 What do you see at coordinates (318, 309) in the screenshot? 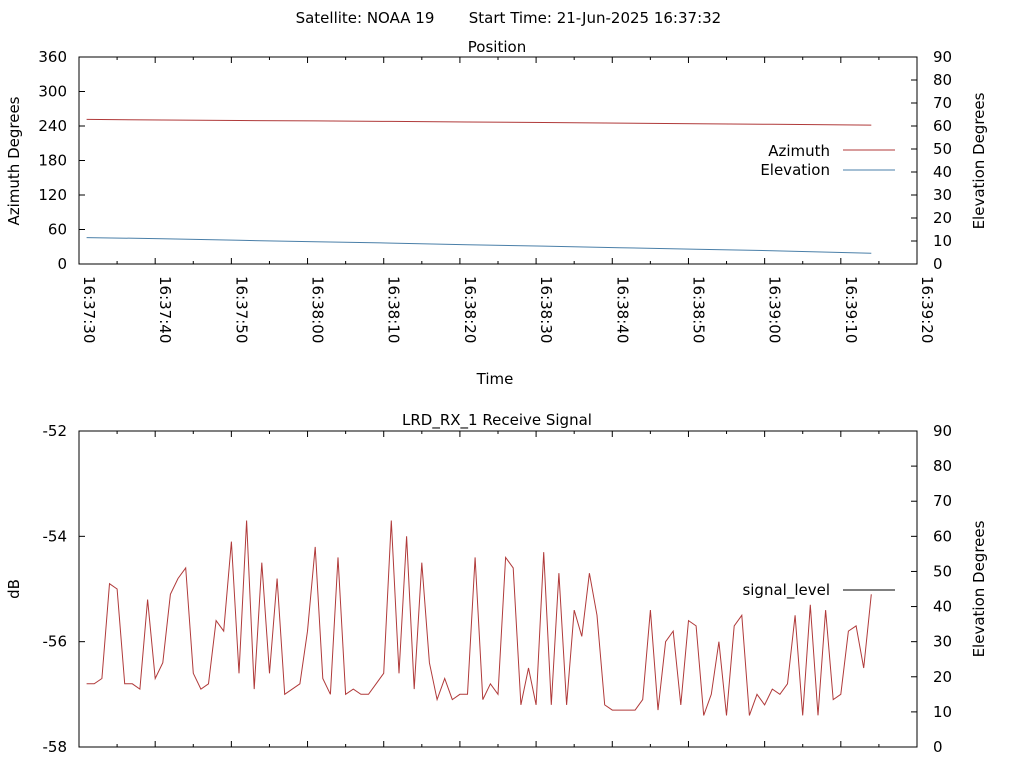
I see `x-tick-label: 16:38:00` at bounding box center [318, 309].